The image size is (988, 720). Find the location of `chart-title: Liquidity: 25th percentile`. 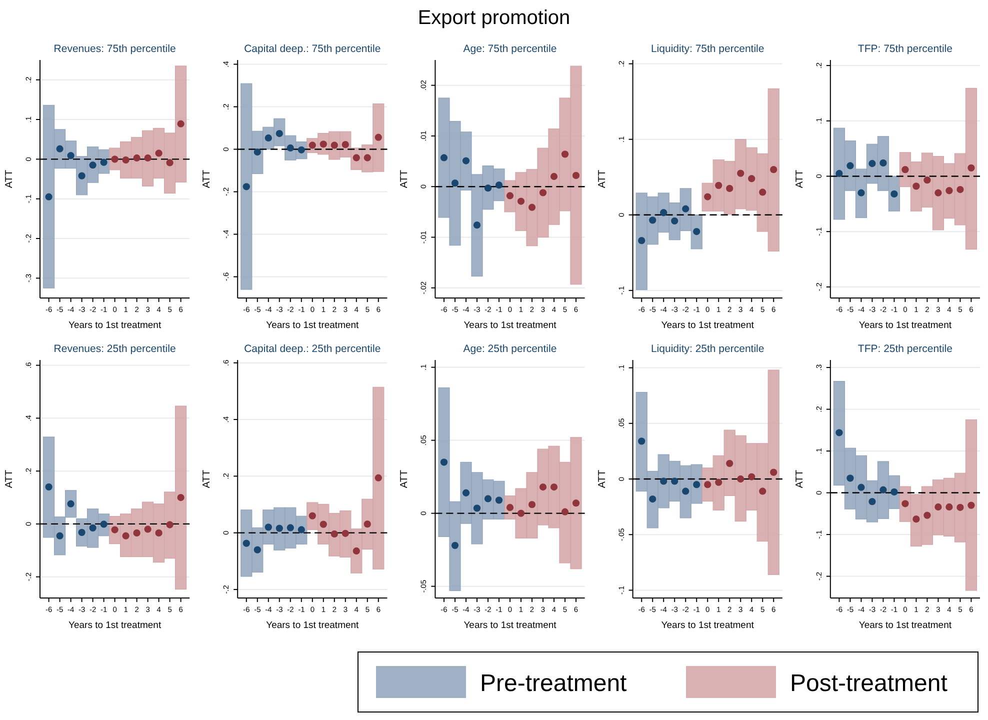

chart-title: Liquidity: 25th percentile is located at coordinates (707, 349).